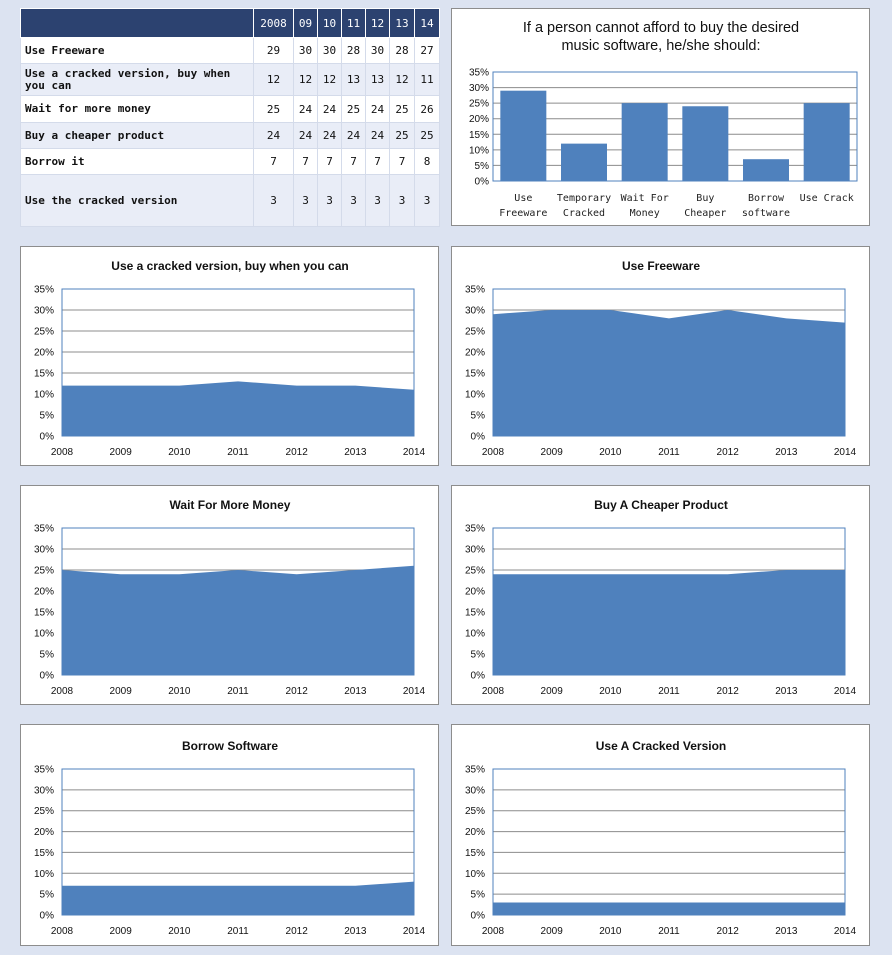  I want to click on table-row: Use Freeware 29 30 30 28 30 28 27, so click(230, 50).